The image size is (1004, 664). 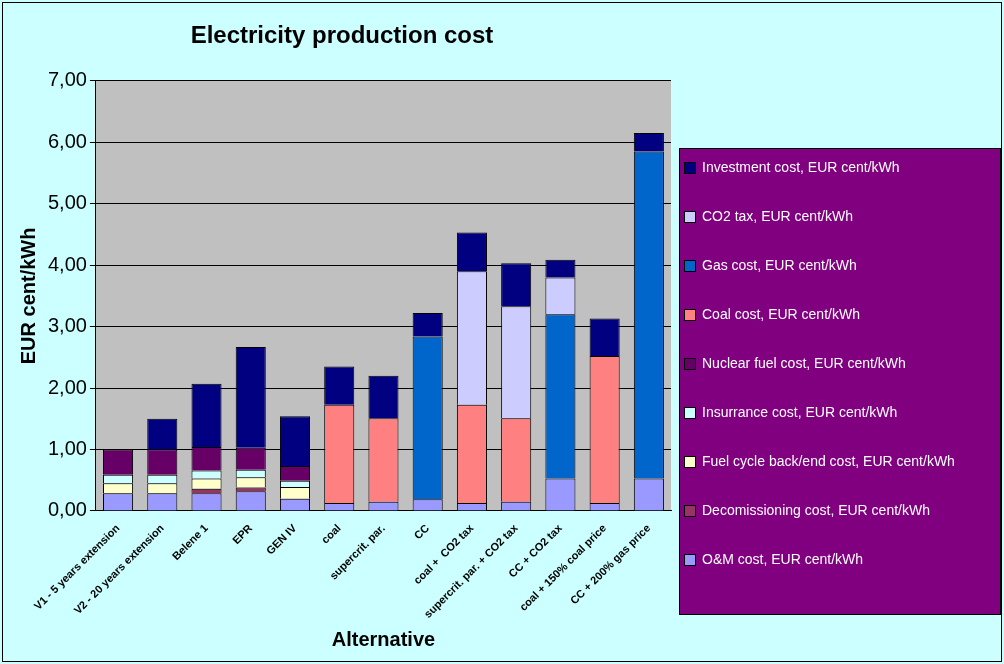 I want to click on y-tick-label: 3,00, so click(x=67, y=325).